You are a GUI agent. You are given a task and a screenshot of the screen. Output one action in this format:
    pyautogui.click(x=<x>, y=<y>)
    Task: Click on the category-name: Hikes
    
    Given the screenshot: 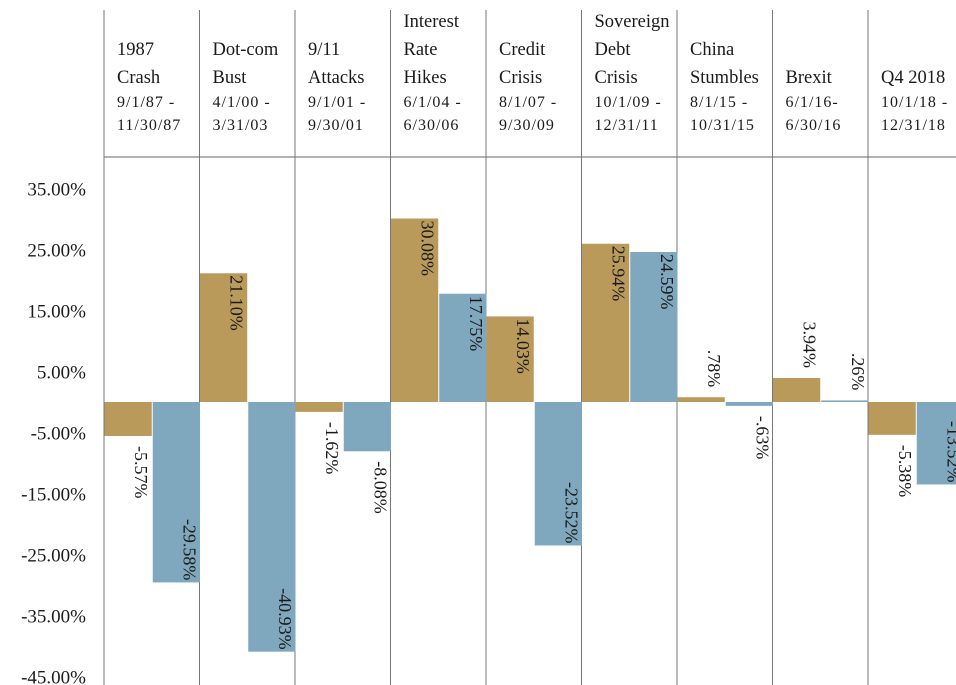 What is the action you would take?
    pyautogui.click(x=425, y=78)
    